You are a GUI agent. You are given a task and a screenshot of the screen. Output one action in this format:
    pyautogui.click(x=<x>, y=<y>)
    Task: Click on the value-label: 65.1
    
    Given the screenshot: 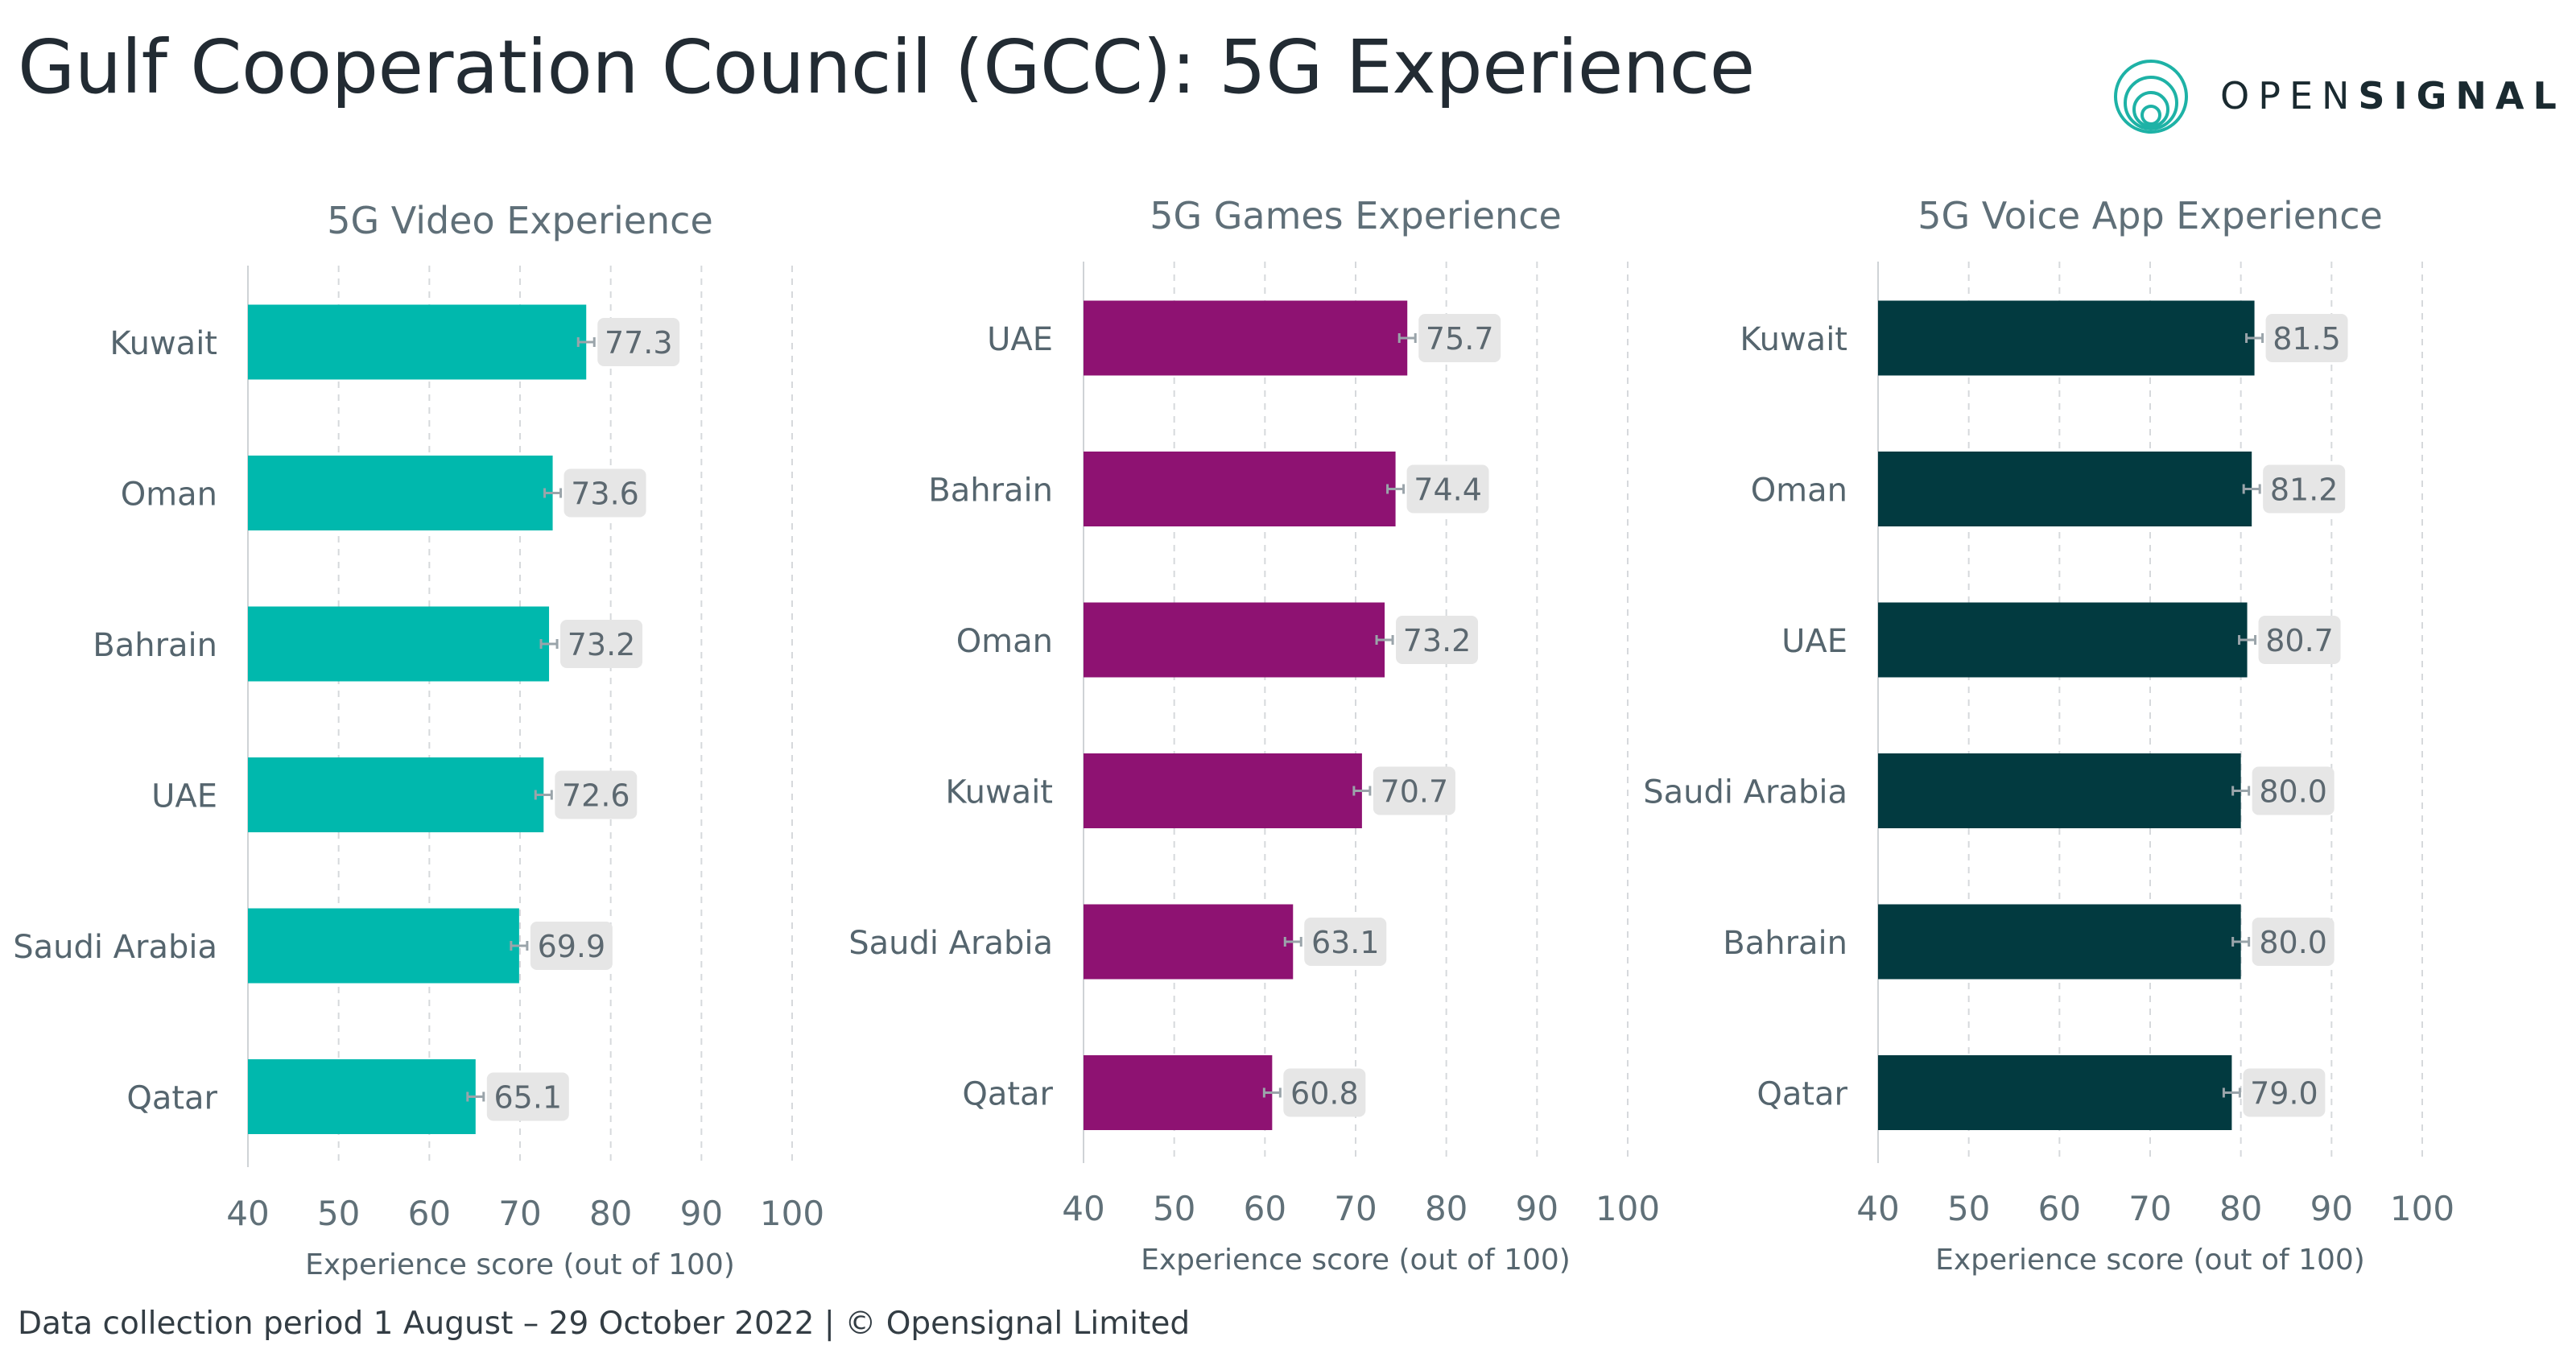 What is the action you would take?
    pyautogui.click(x=527, y=1098)
    